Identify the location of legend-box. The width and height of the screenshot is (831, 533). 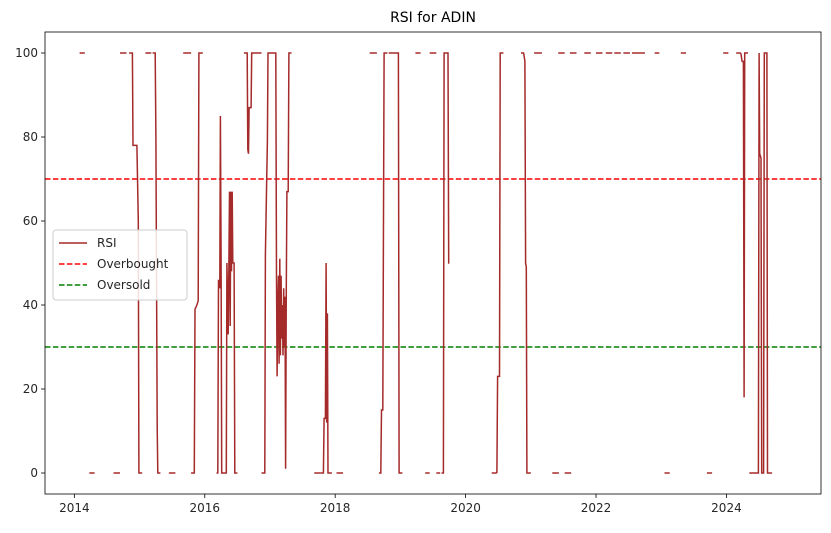
(120, 265).